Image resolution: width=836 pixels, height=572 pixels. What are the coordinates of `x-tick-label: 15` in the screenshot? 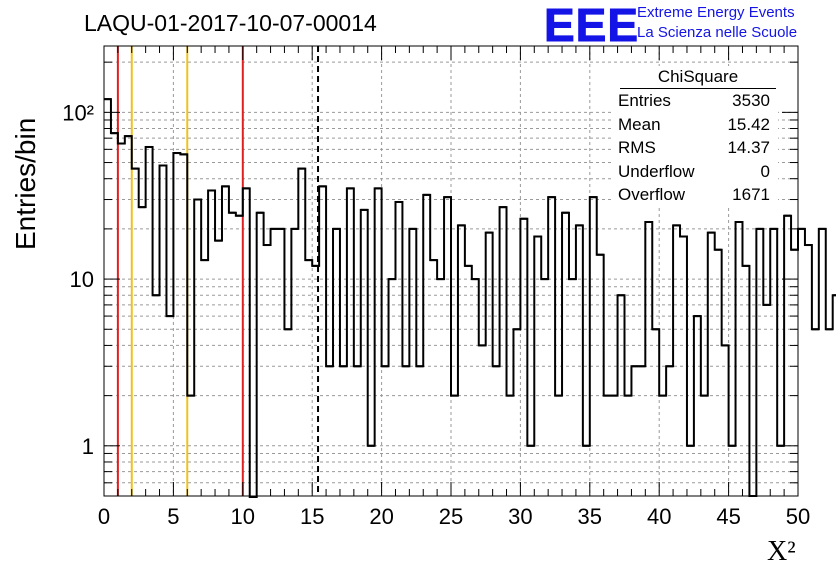 It's located at (312, 516).